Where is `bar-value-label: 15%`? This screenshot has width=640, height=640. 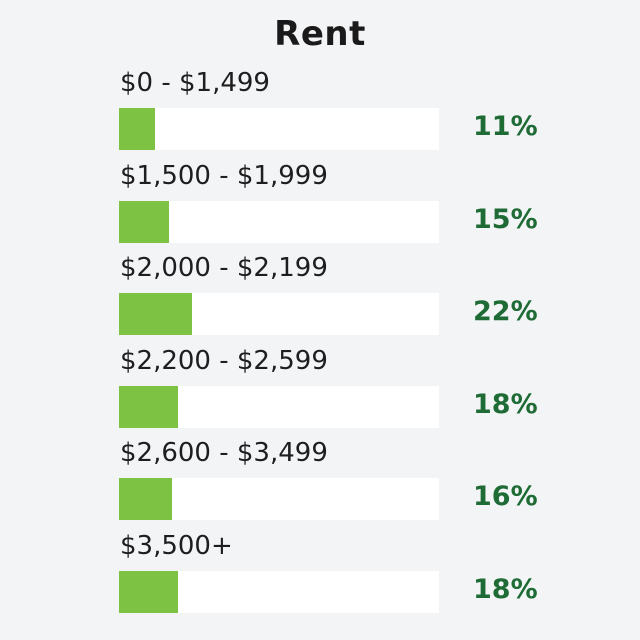
bar-value-label: 15% is located at coordinates (505, 219).